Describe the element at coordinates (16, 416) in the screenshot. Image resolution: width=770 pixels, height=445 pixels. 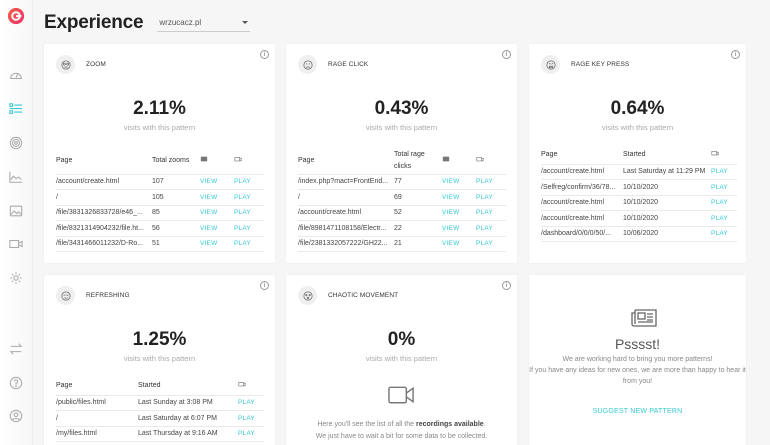
I see `user-circle-icon` at that location.